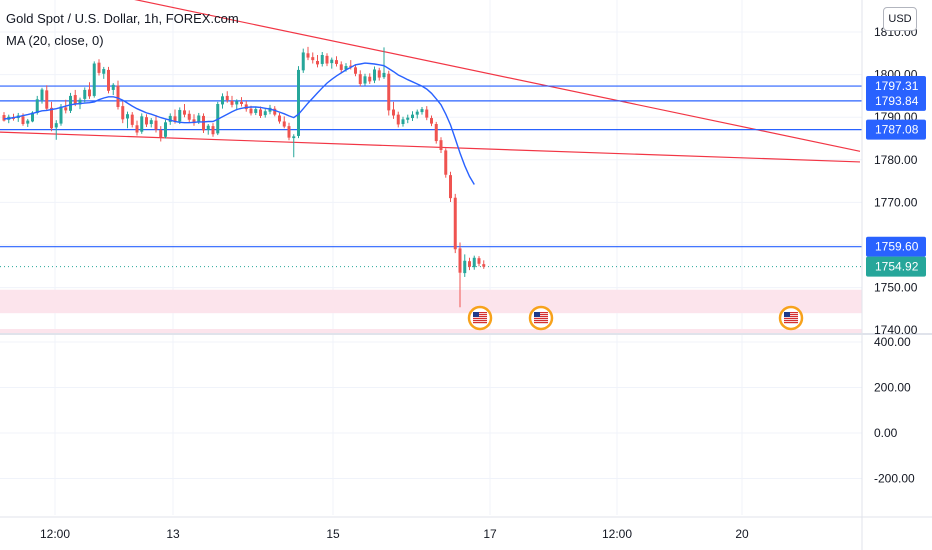  Describe the element at coordinates (635, 318) in the screenshot. I see `event-markers` at that location.